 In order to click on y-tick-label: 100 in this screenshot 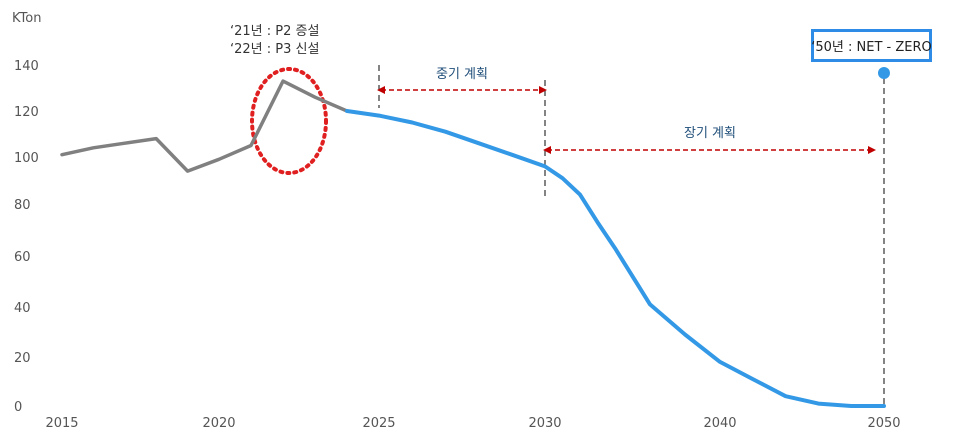, I will do `click(26, 158)`.